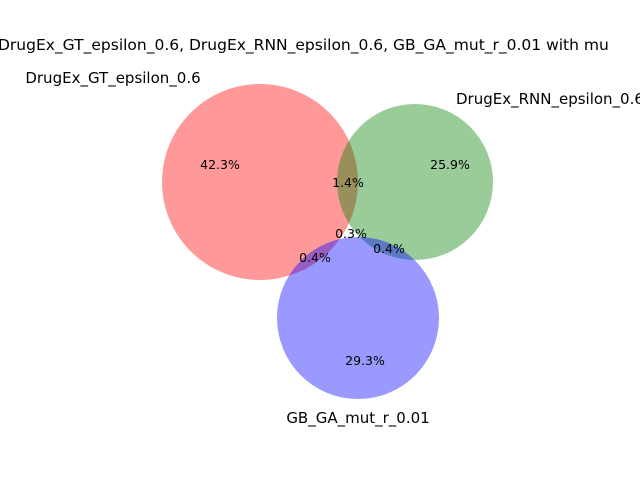 Image resolution: width=640 pixels, height=480 pixels. I want to click on region-label-gt-only: 42.3%, so click(220, 164).